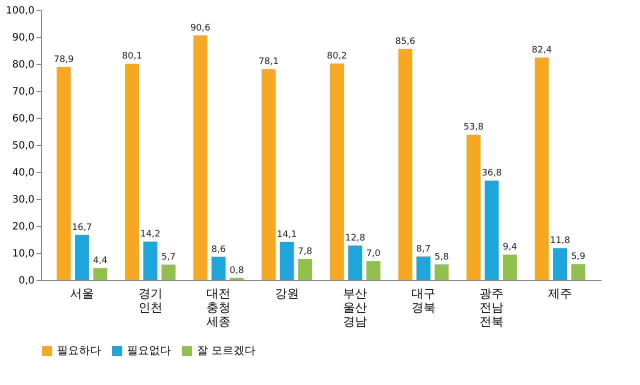 Image resolution: width=640 pixels, height=385 pixels. Describe the element at coordinates (373, 254) in the screenshot. I see `data-label: 7,0` at that location.